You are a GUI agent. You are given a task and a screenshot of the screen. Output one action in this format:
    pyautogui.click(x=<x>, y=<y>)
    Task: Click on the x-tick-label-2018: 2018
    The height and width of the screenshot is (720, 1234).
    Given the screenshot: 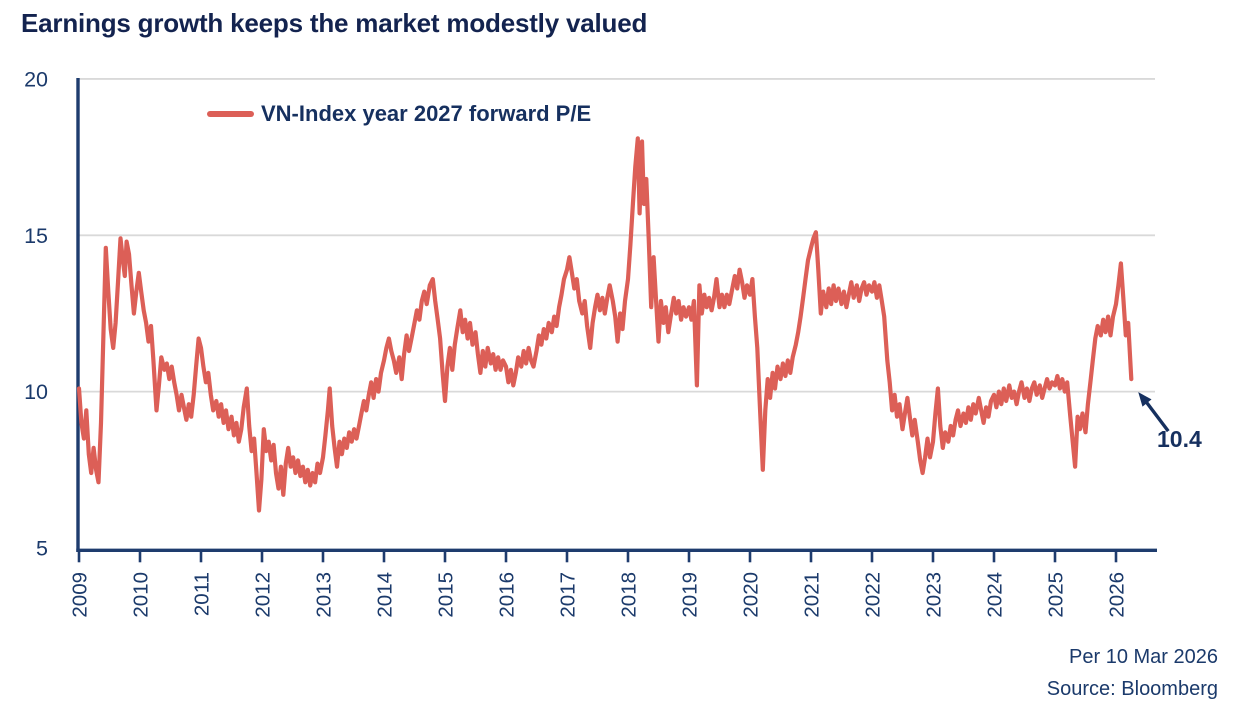 What is the action you would take?
    pyautogui.click(x=629, y=595)
    